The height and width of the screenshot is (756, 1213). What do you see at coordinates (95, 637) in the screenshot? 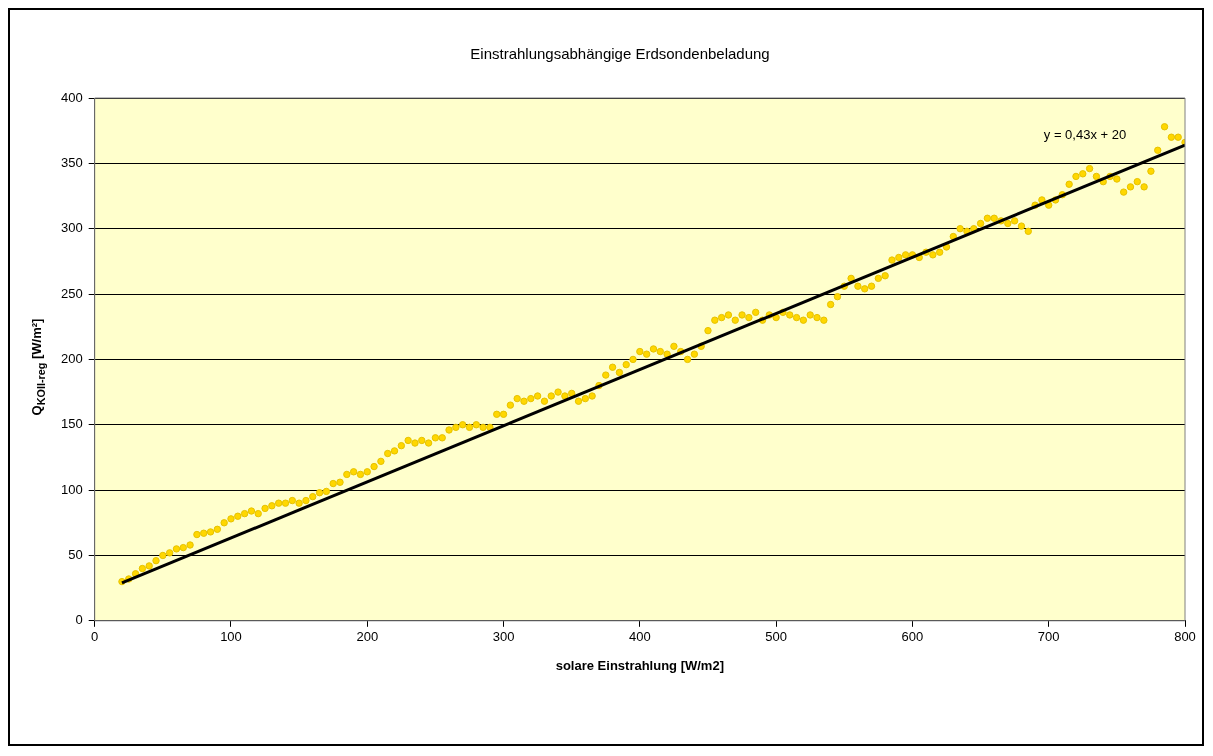
I see `x-tick-label: 0` at bounding box center [95, 637].